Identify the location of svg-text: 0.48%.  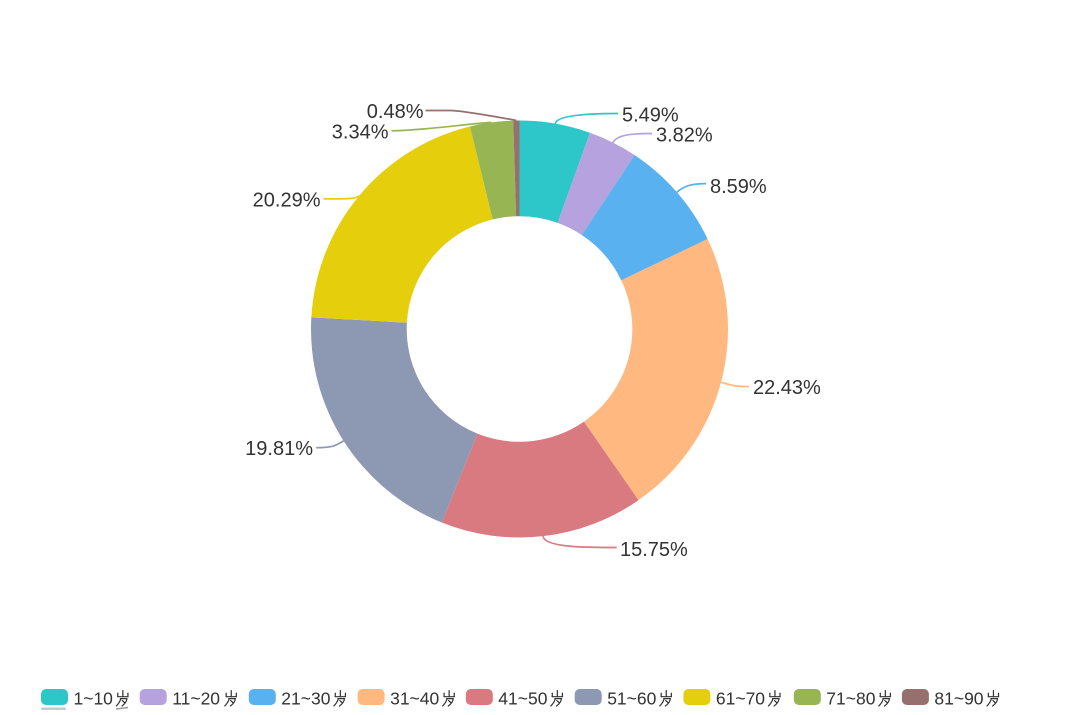
(395, 112).